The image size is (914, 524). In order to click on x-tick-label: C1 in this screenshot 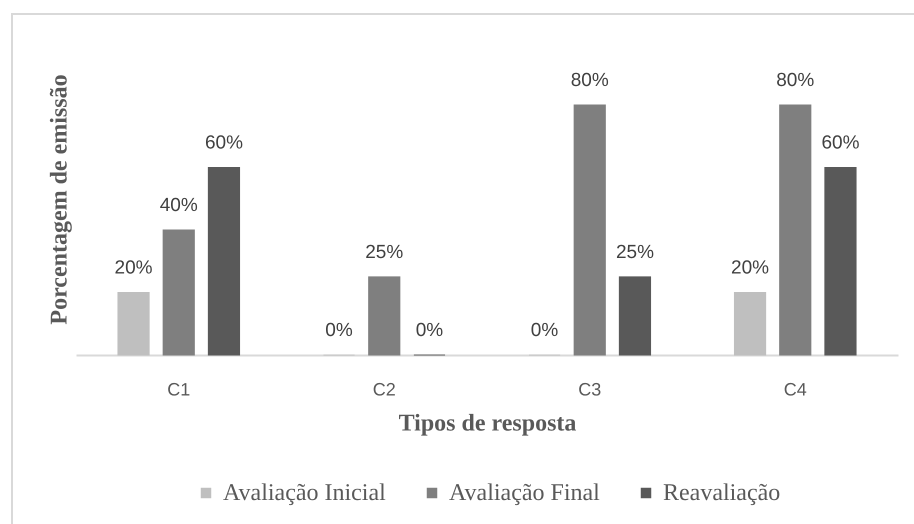, I will do `click(178, 390)`.